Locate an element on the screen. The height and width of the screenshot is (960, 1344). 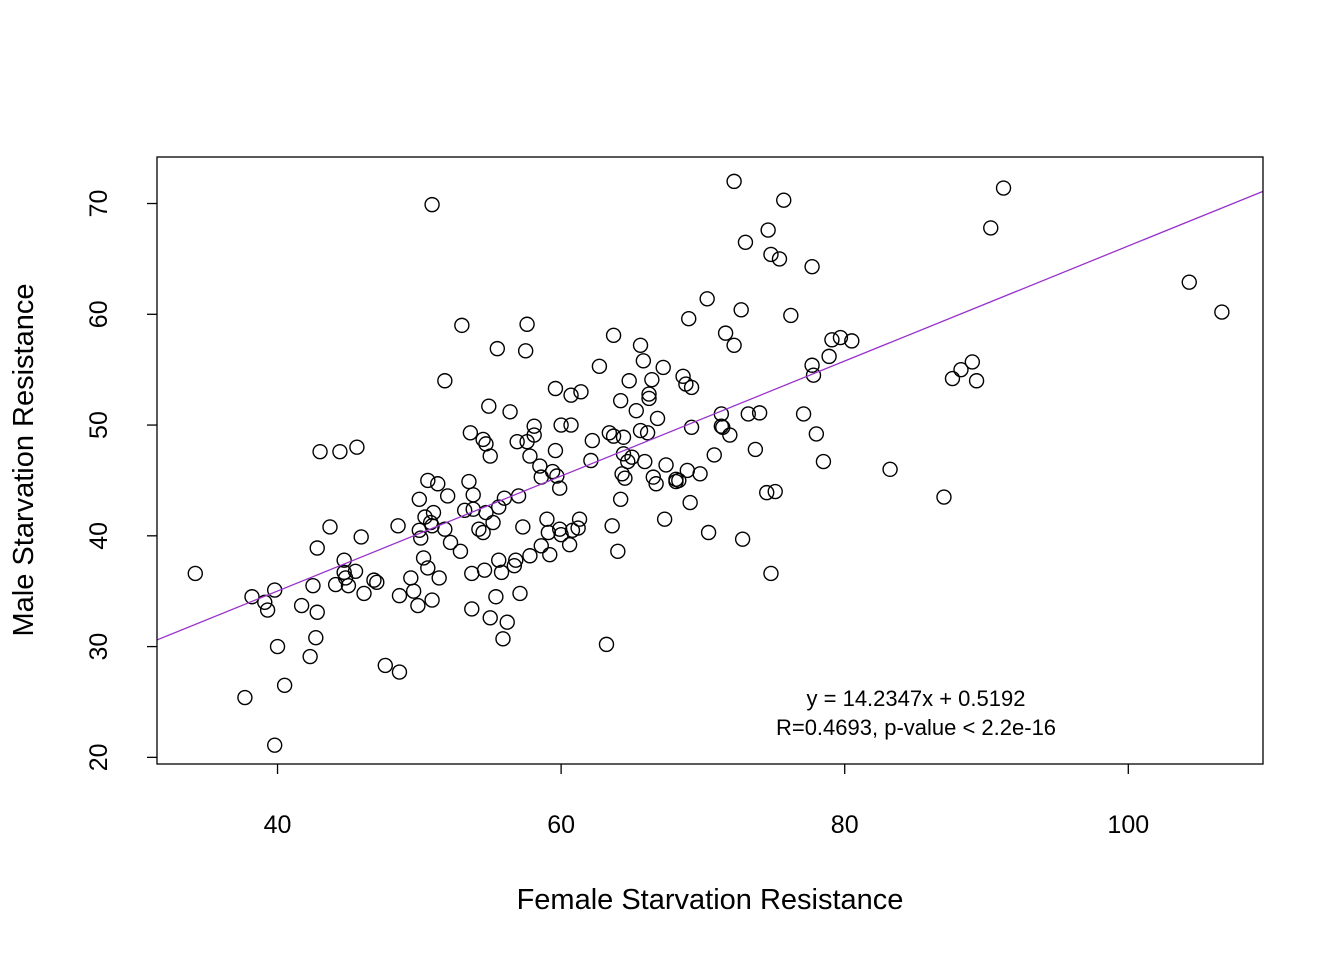
y-tick-label: 40 is located at coordinates (99, 536).